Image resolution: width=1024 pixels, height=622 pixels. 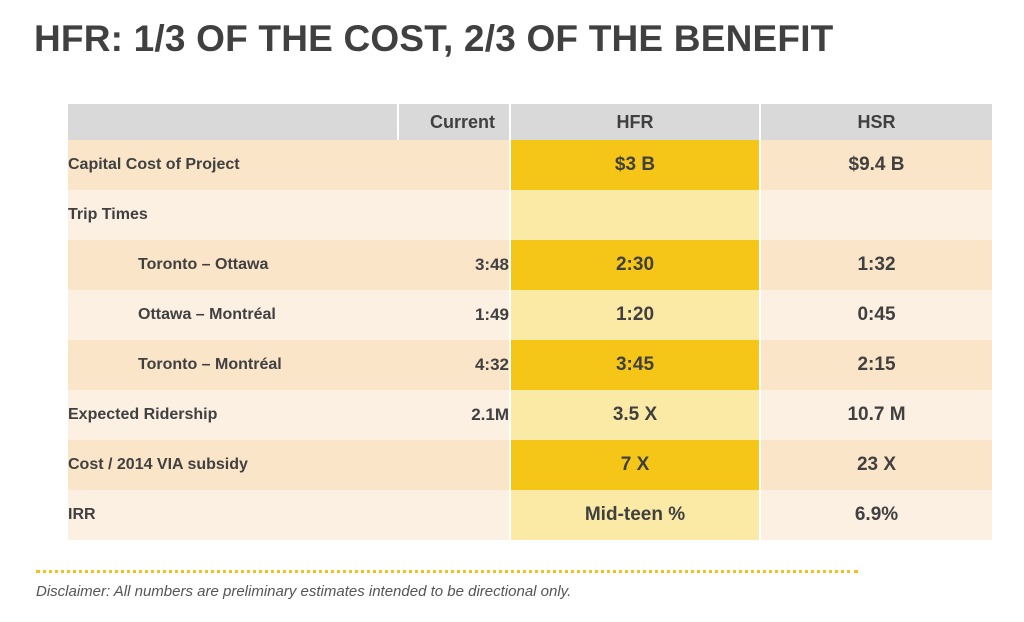 What do you see at coordinates (454, 315) in the screenshot?
I see `current-value: 1:49` at bounding box center [454, 315].